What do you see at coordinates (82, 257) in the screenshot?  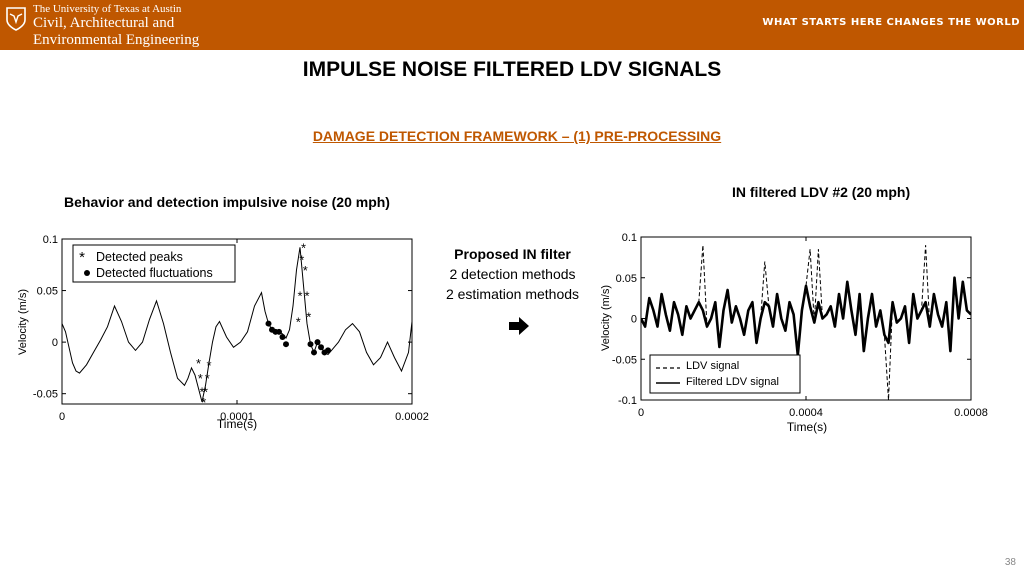 I see `legend-peaks-symbol: *` at bounding box center [82, 257].